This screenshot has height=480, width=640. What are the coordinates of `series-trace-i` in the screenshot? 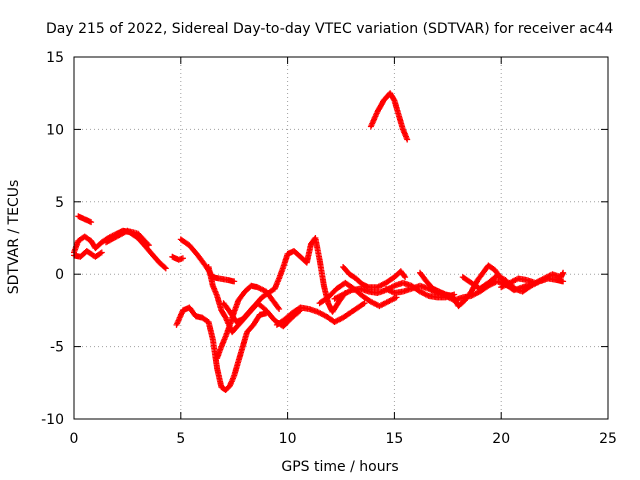 It's located at (248, 322).